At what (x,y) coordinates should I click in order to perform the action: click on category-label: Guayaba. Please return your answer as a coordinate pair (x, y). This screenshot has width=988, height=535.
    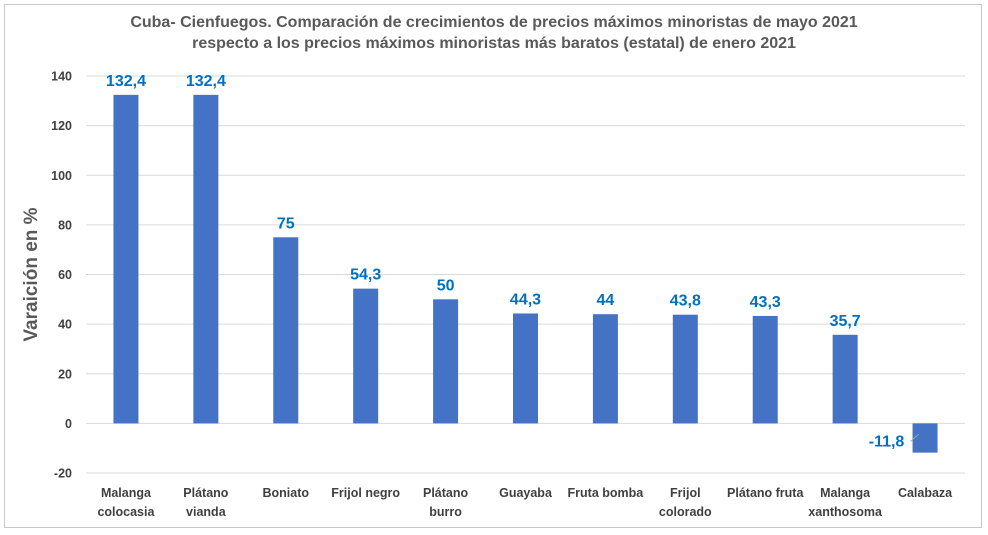
    Looking at the image, I should click on (526, 493).